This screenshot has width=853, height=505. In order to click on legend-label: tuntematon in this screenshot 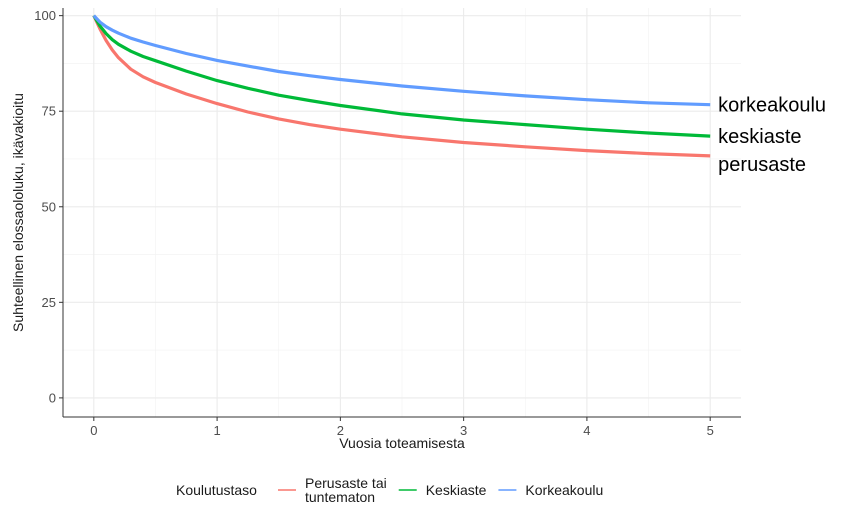, I will do `click(340, 497)`.